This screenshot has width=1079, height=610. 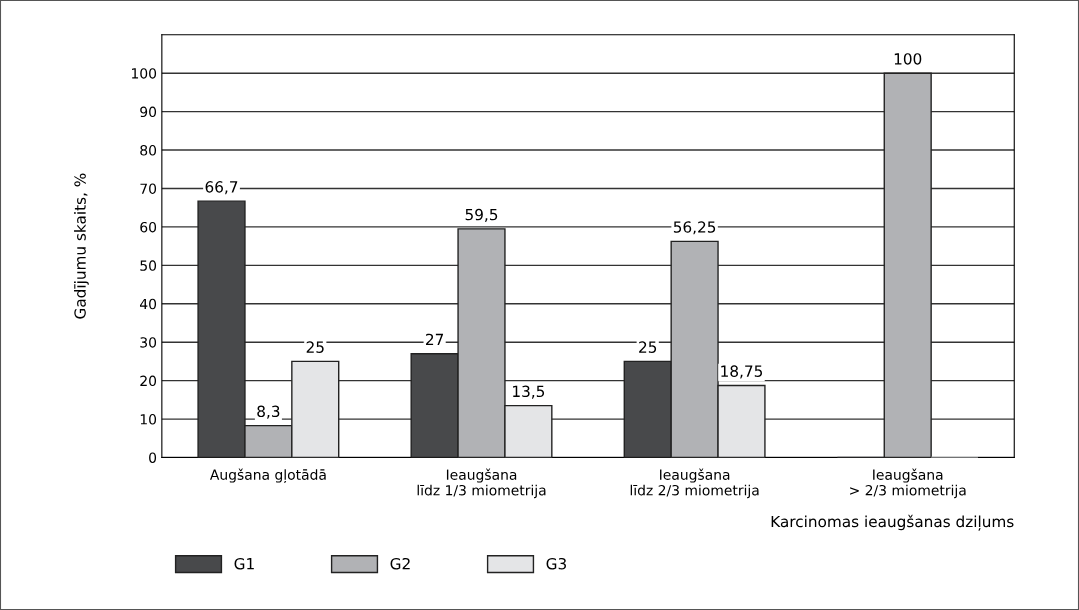 I want to click on y-tick-label: 100, so click(x=144, y=73).